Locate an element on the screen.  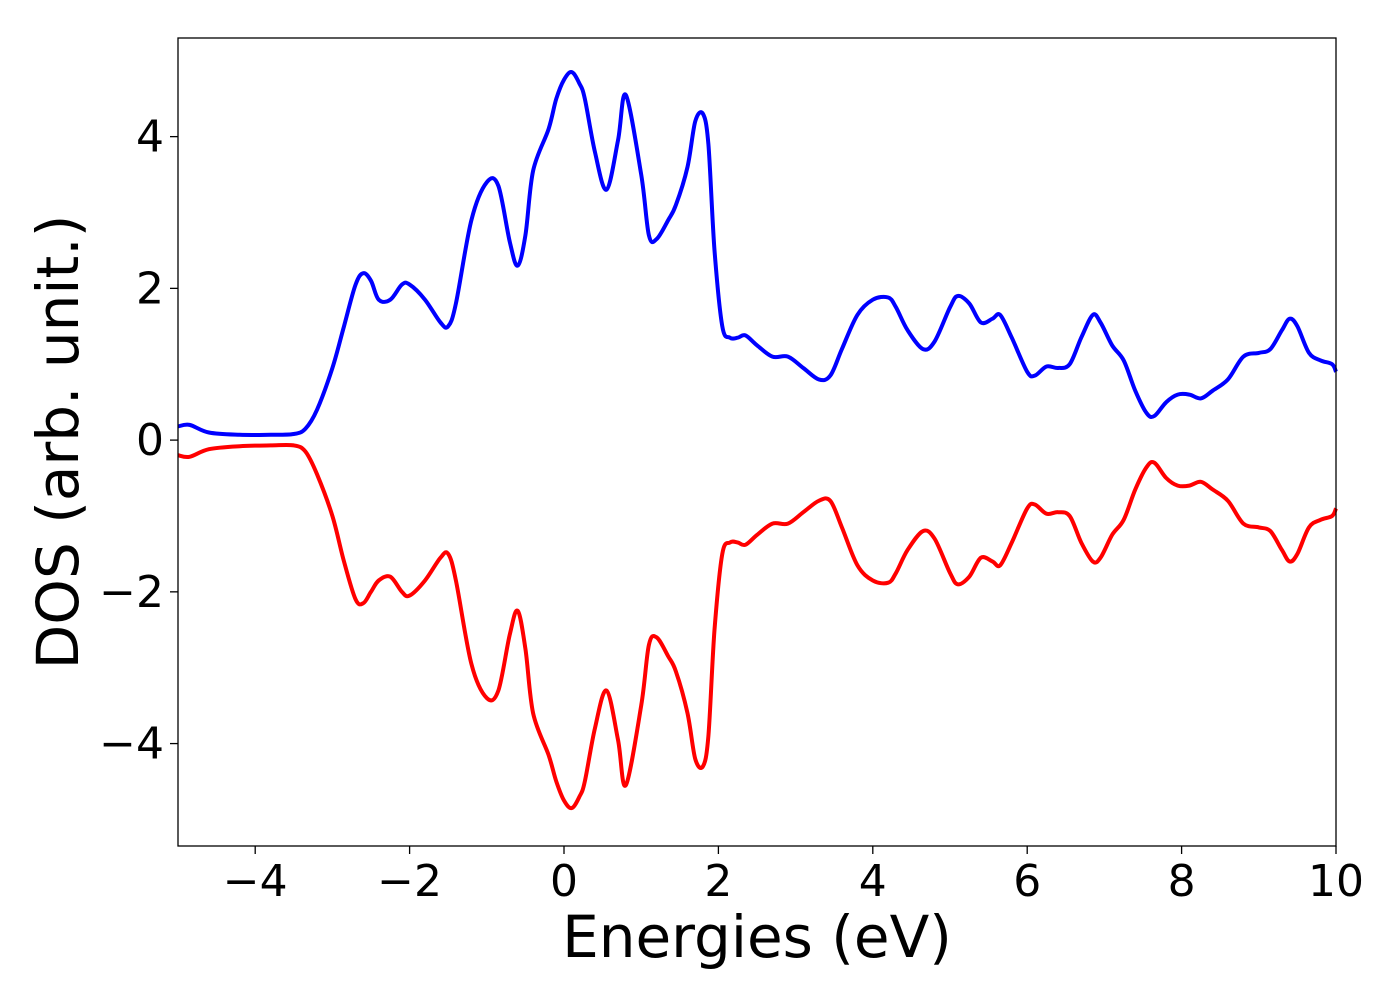
y-axis-title: DOS (arb. unit.) is located at coordinates (58, 442).